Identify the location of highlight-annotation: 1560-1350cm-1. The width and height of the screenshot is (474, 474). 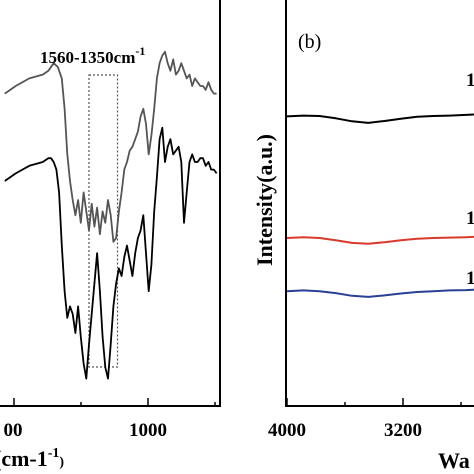
(92, 55).